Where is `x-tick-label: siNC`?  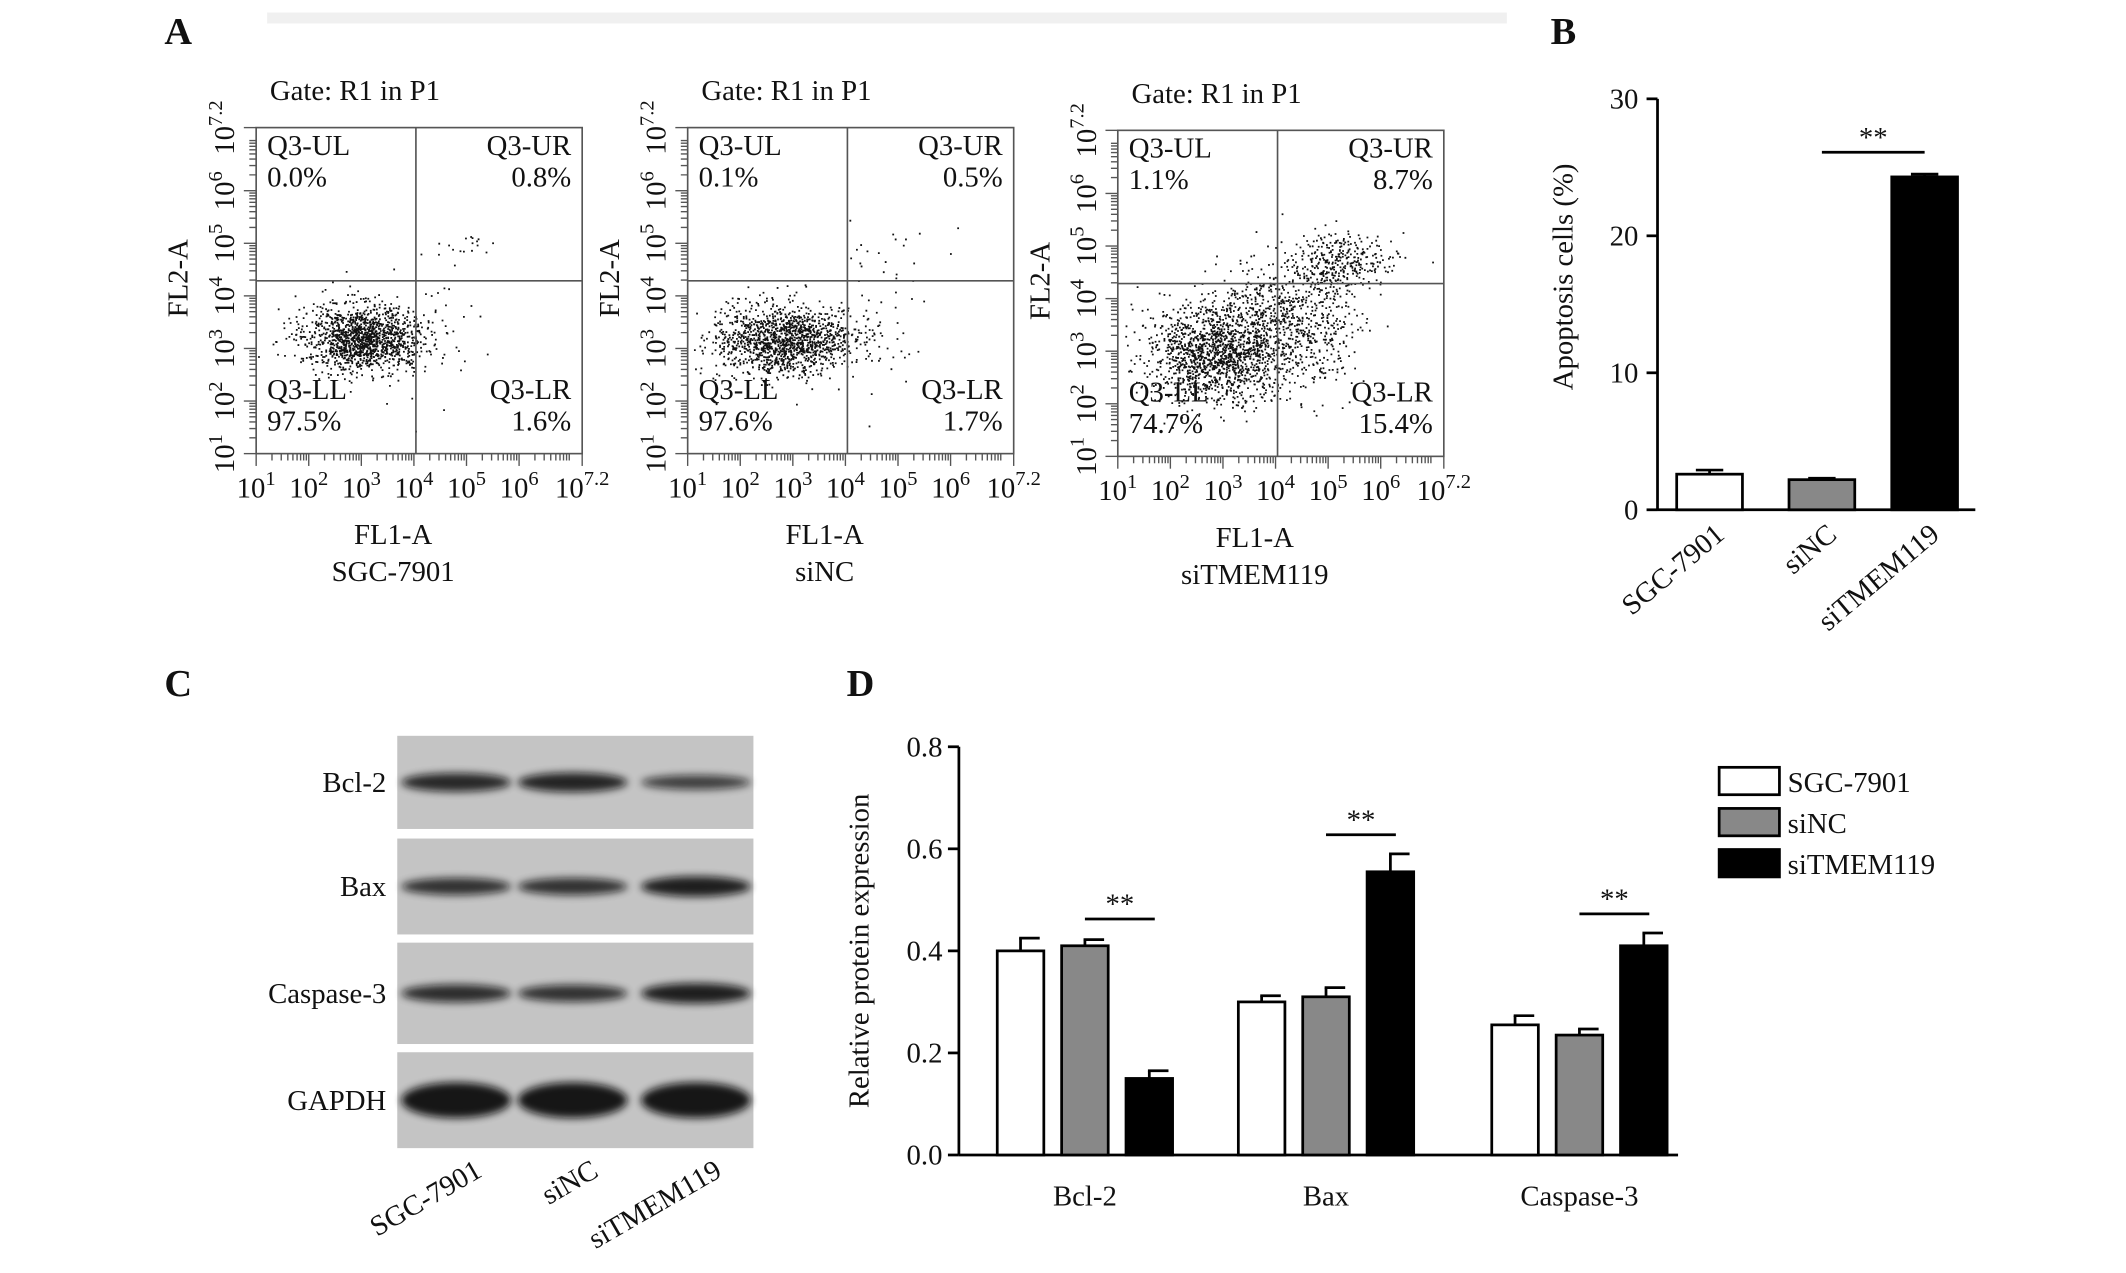
x-tick-label: siNC is located at coordinates (1810, 549).